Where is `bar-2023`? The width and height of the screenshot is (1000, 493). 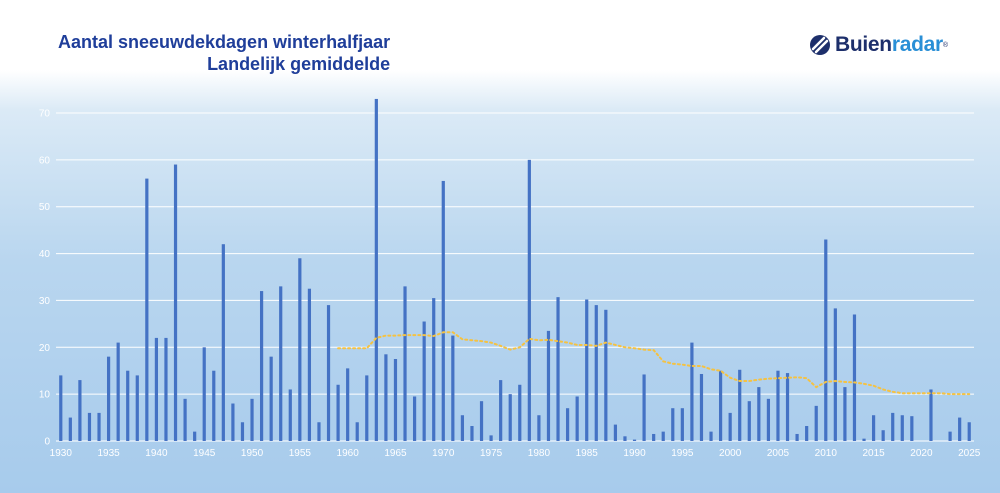
bar-2023 is located at coordinates (950, 436).